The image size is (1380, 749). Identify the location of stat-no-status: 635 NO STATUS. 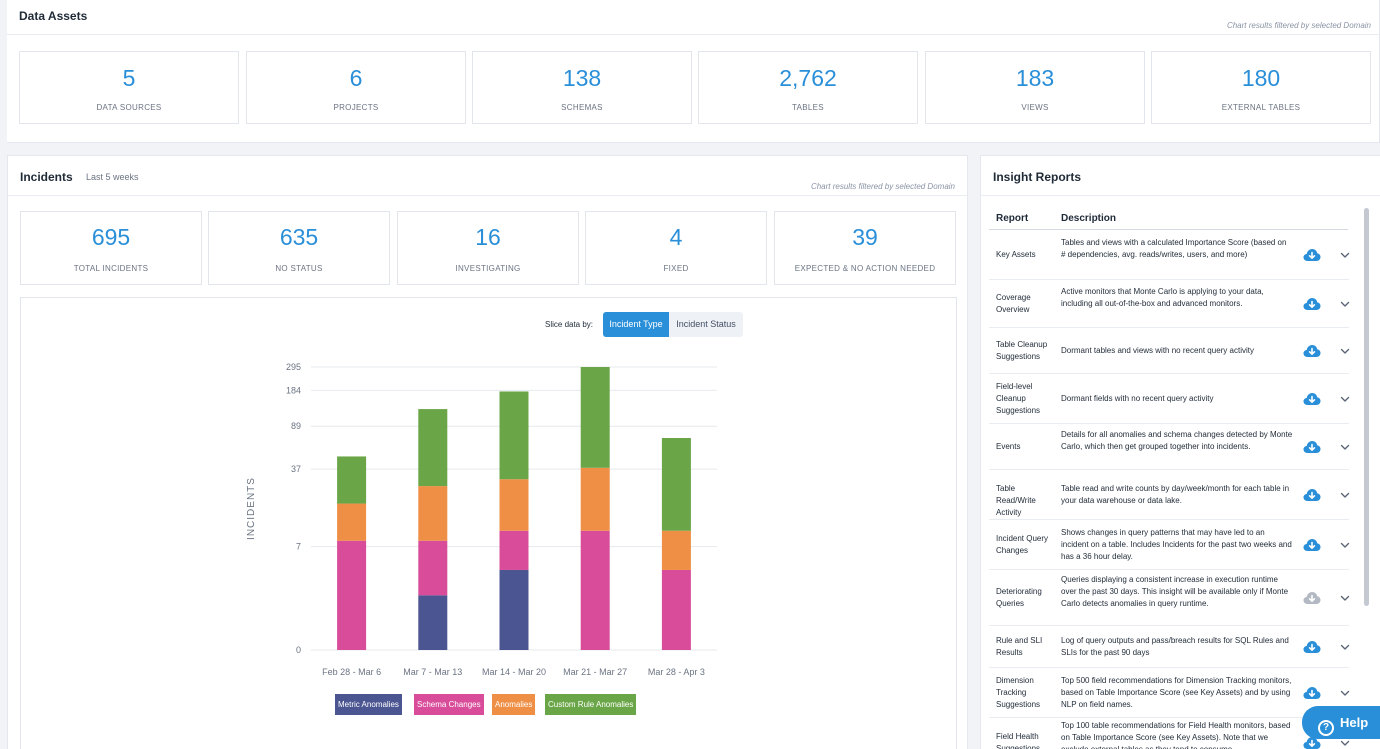
(299, 248).